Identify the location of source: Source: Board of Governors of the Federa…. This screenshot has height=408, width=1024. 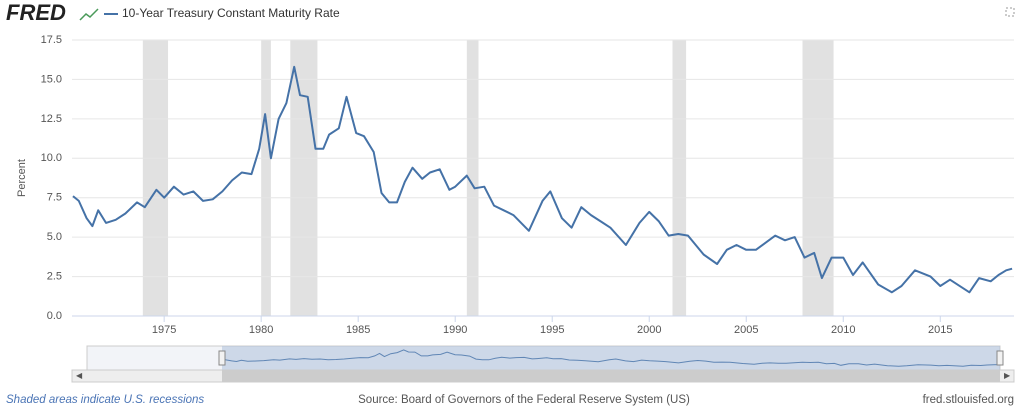
(524, 400).